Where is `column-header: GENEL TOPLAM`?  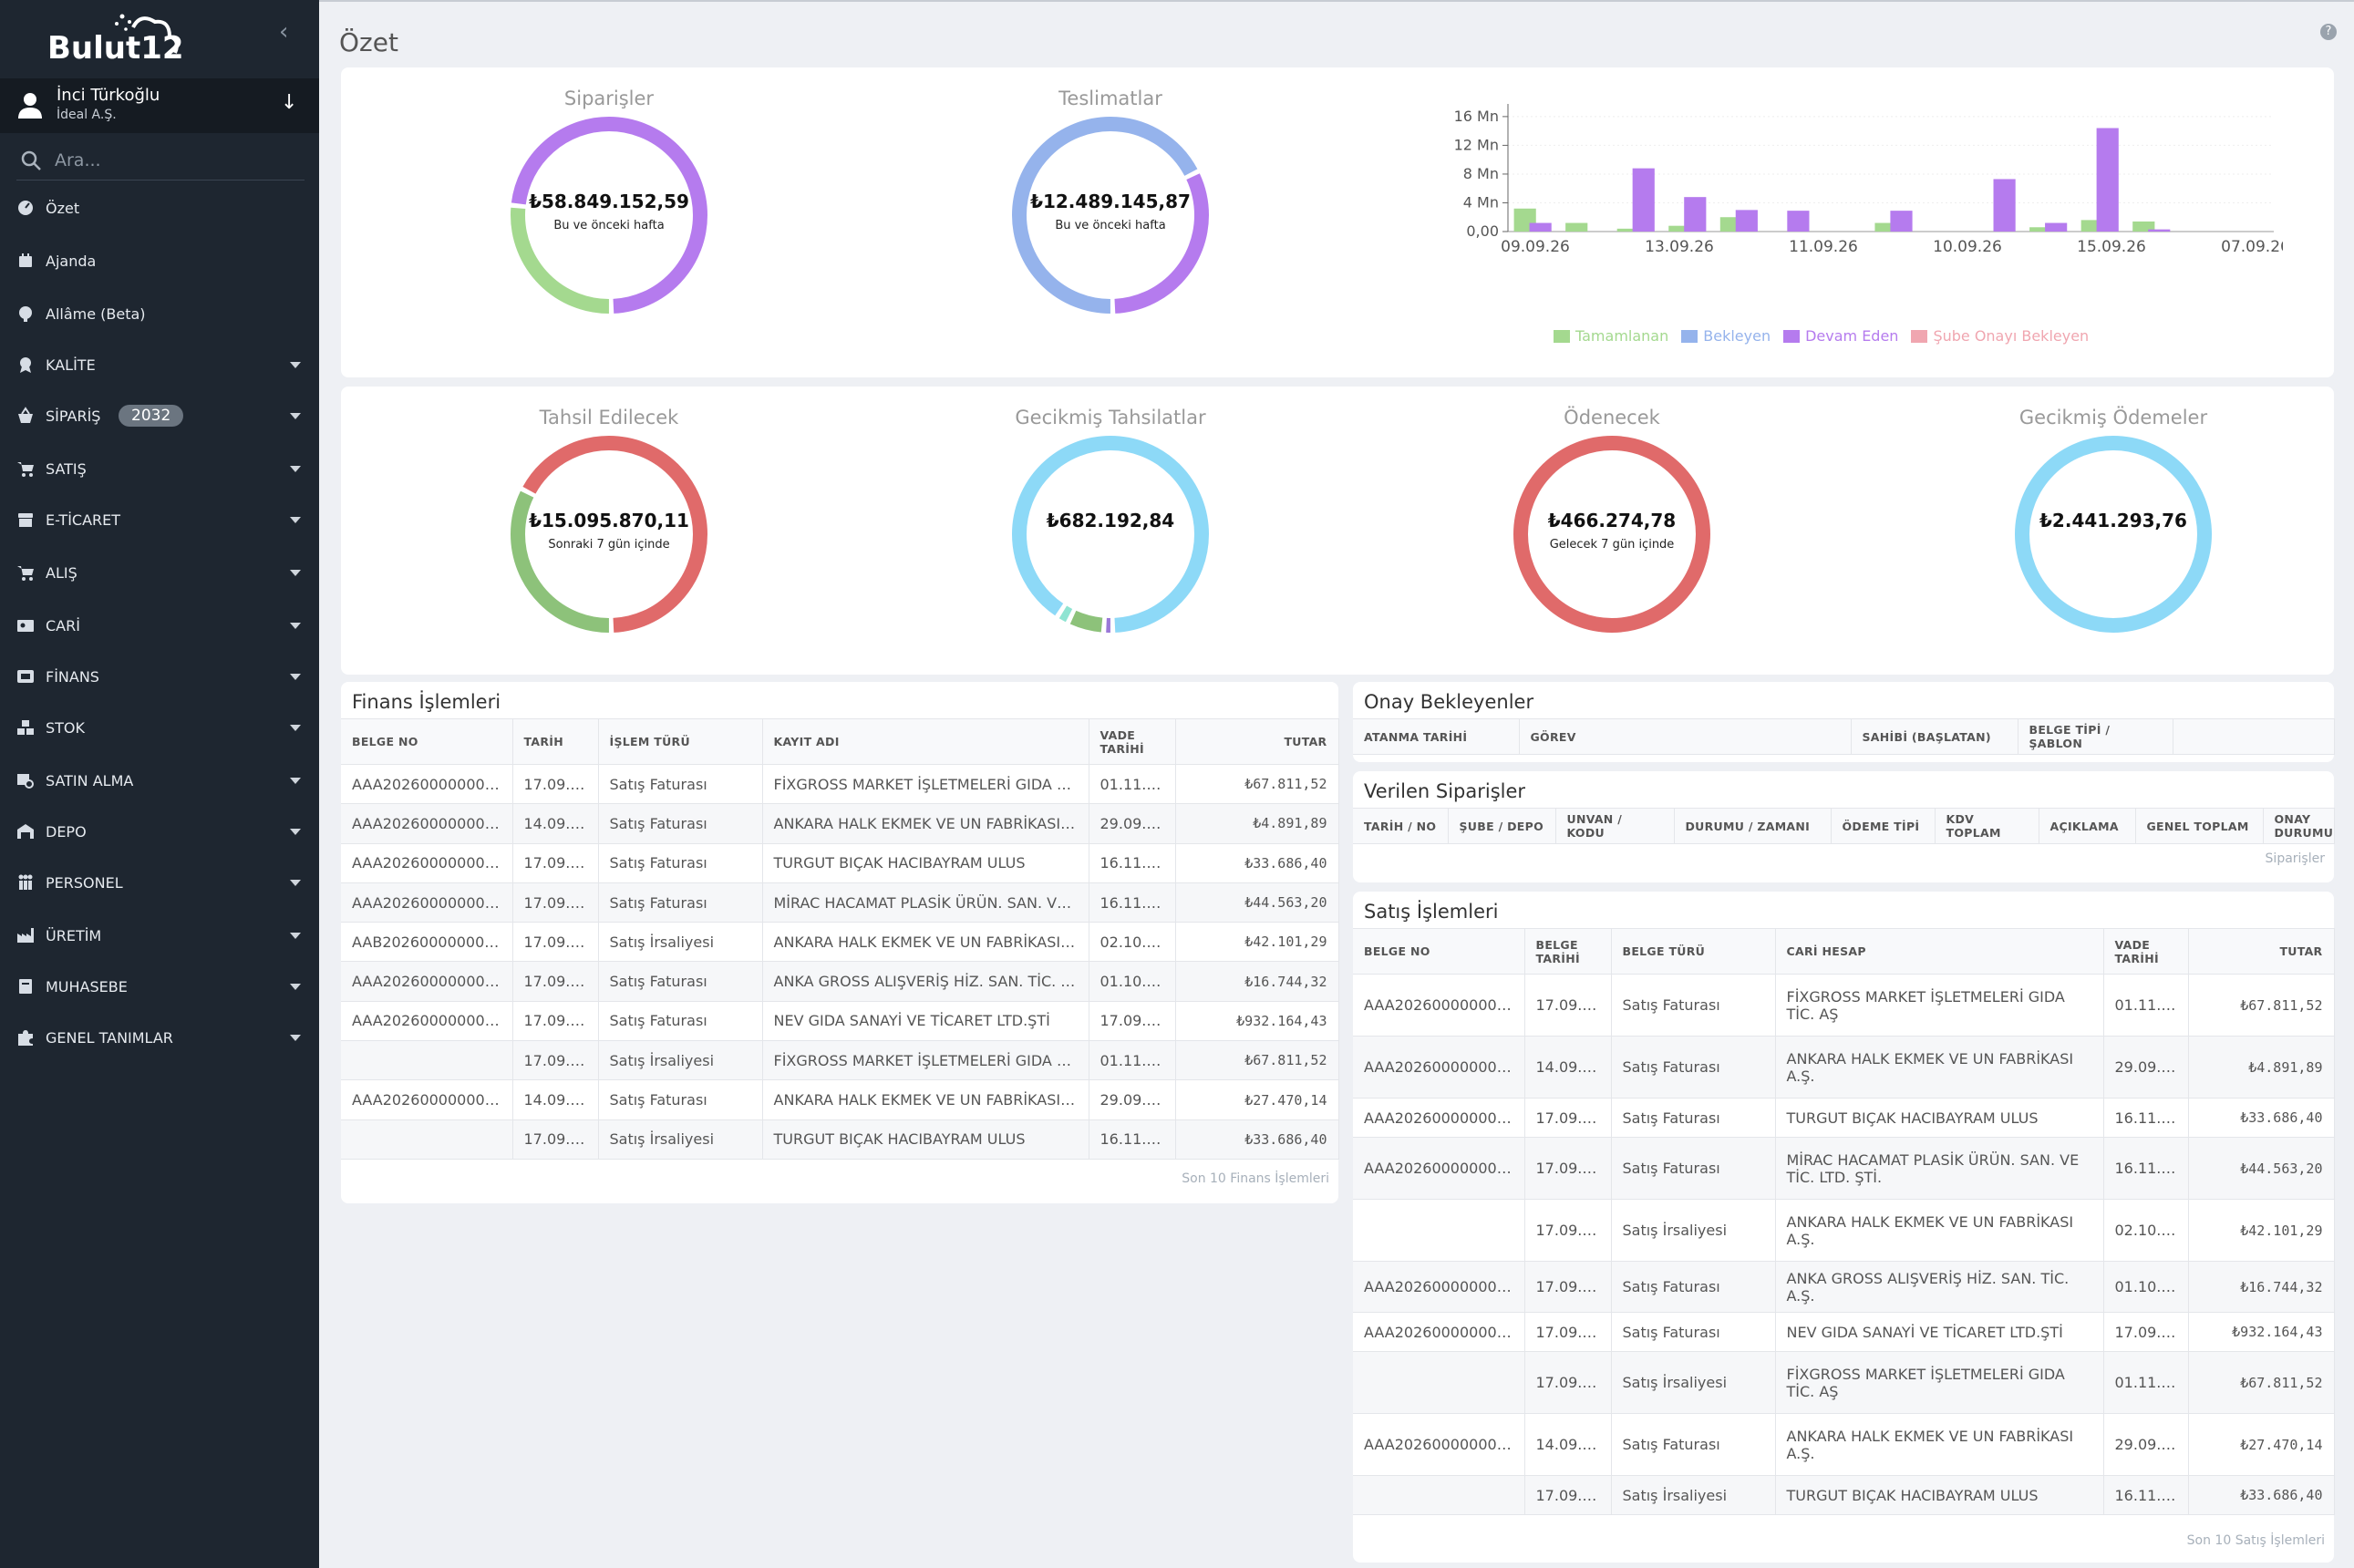 column-header: GENEL TOPLAM is located at coordinates (2199, 826).